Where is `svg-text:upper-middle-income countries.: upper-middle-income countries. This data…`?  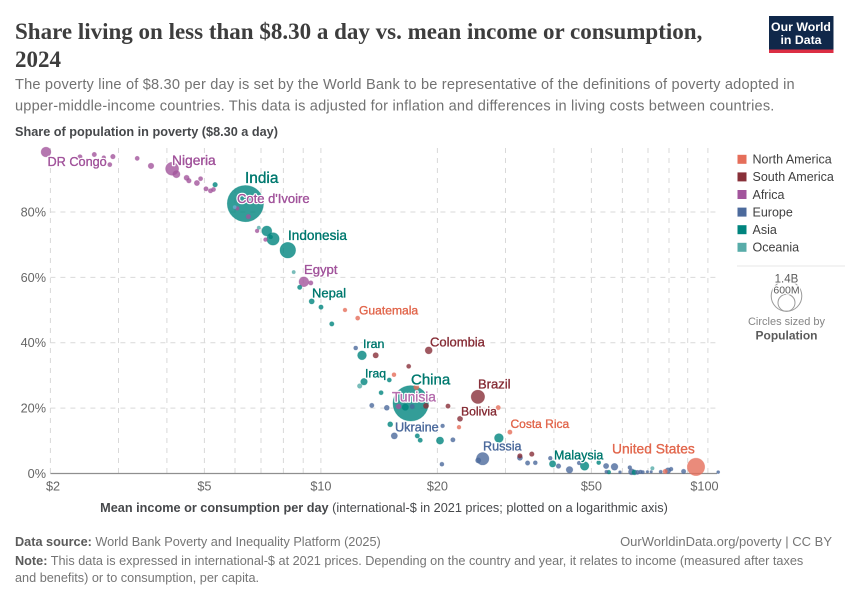
svg-text:upper-middle-income countries.: upper-middle-income countries. This data… is located at coordinates (395, 107).